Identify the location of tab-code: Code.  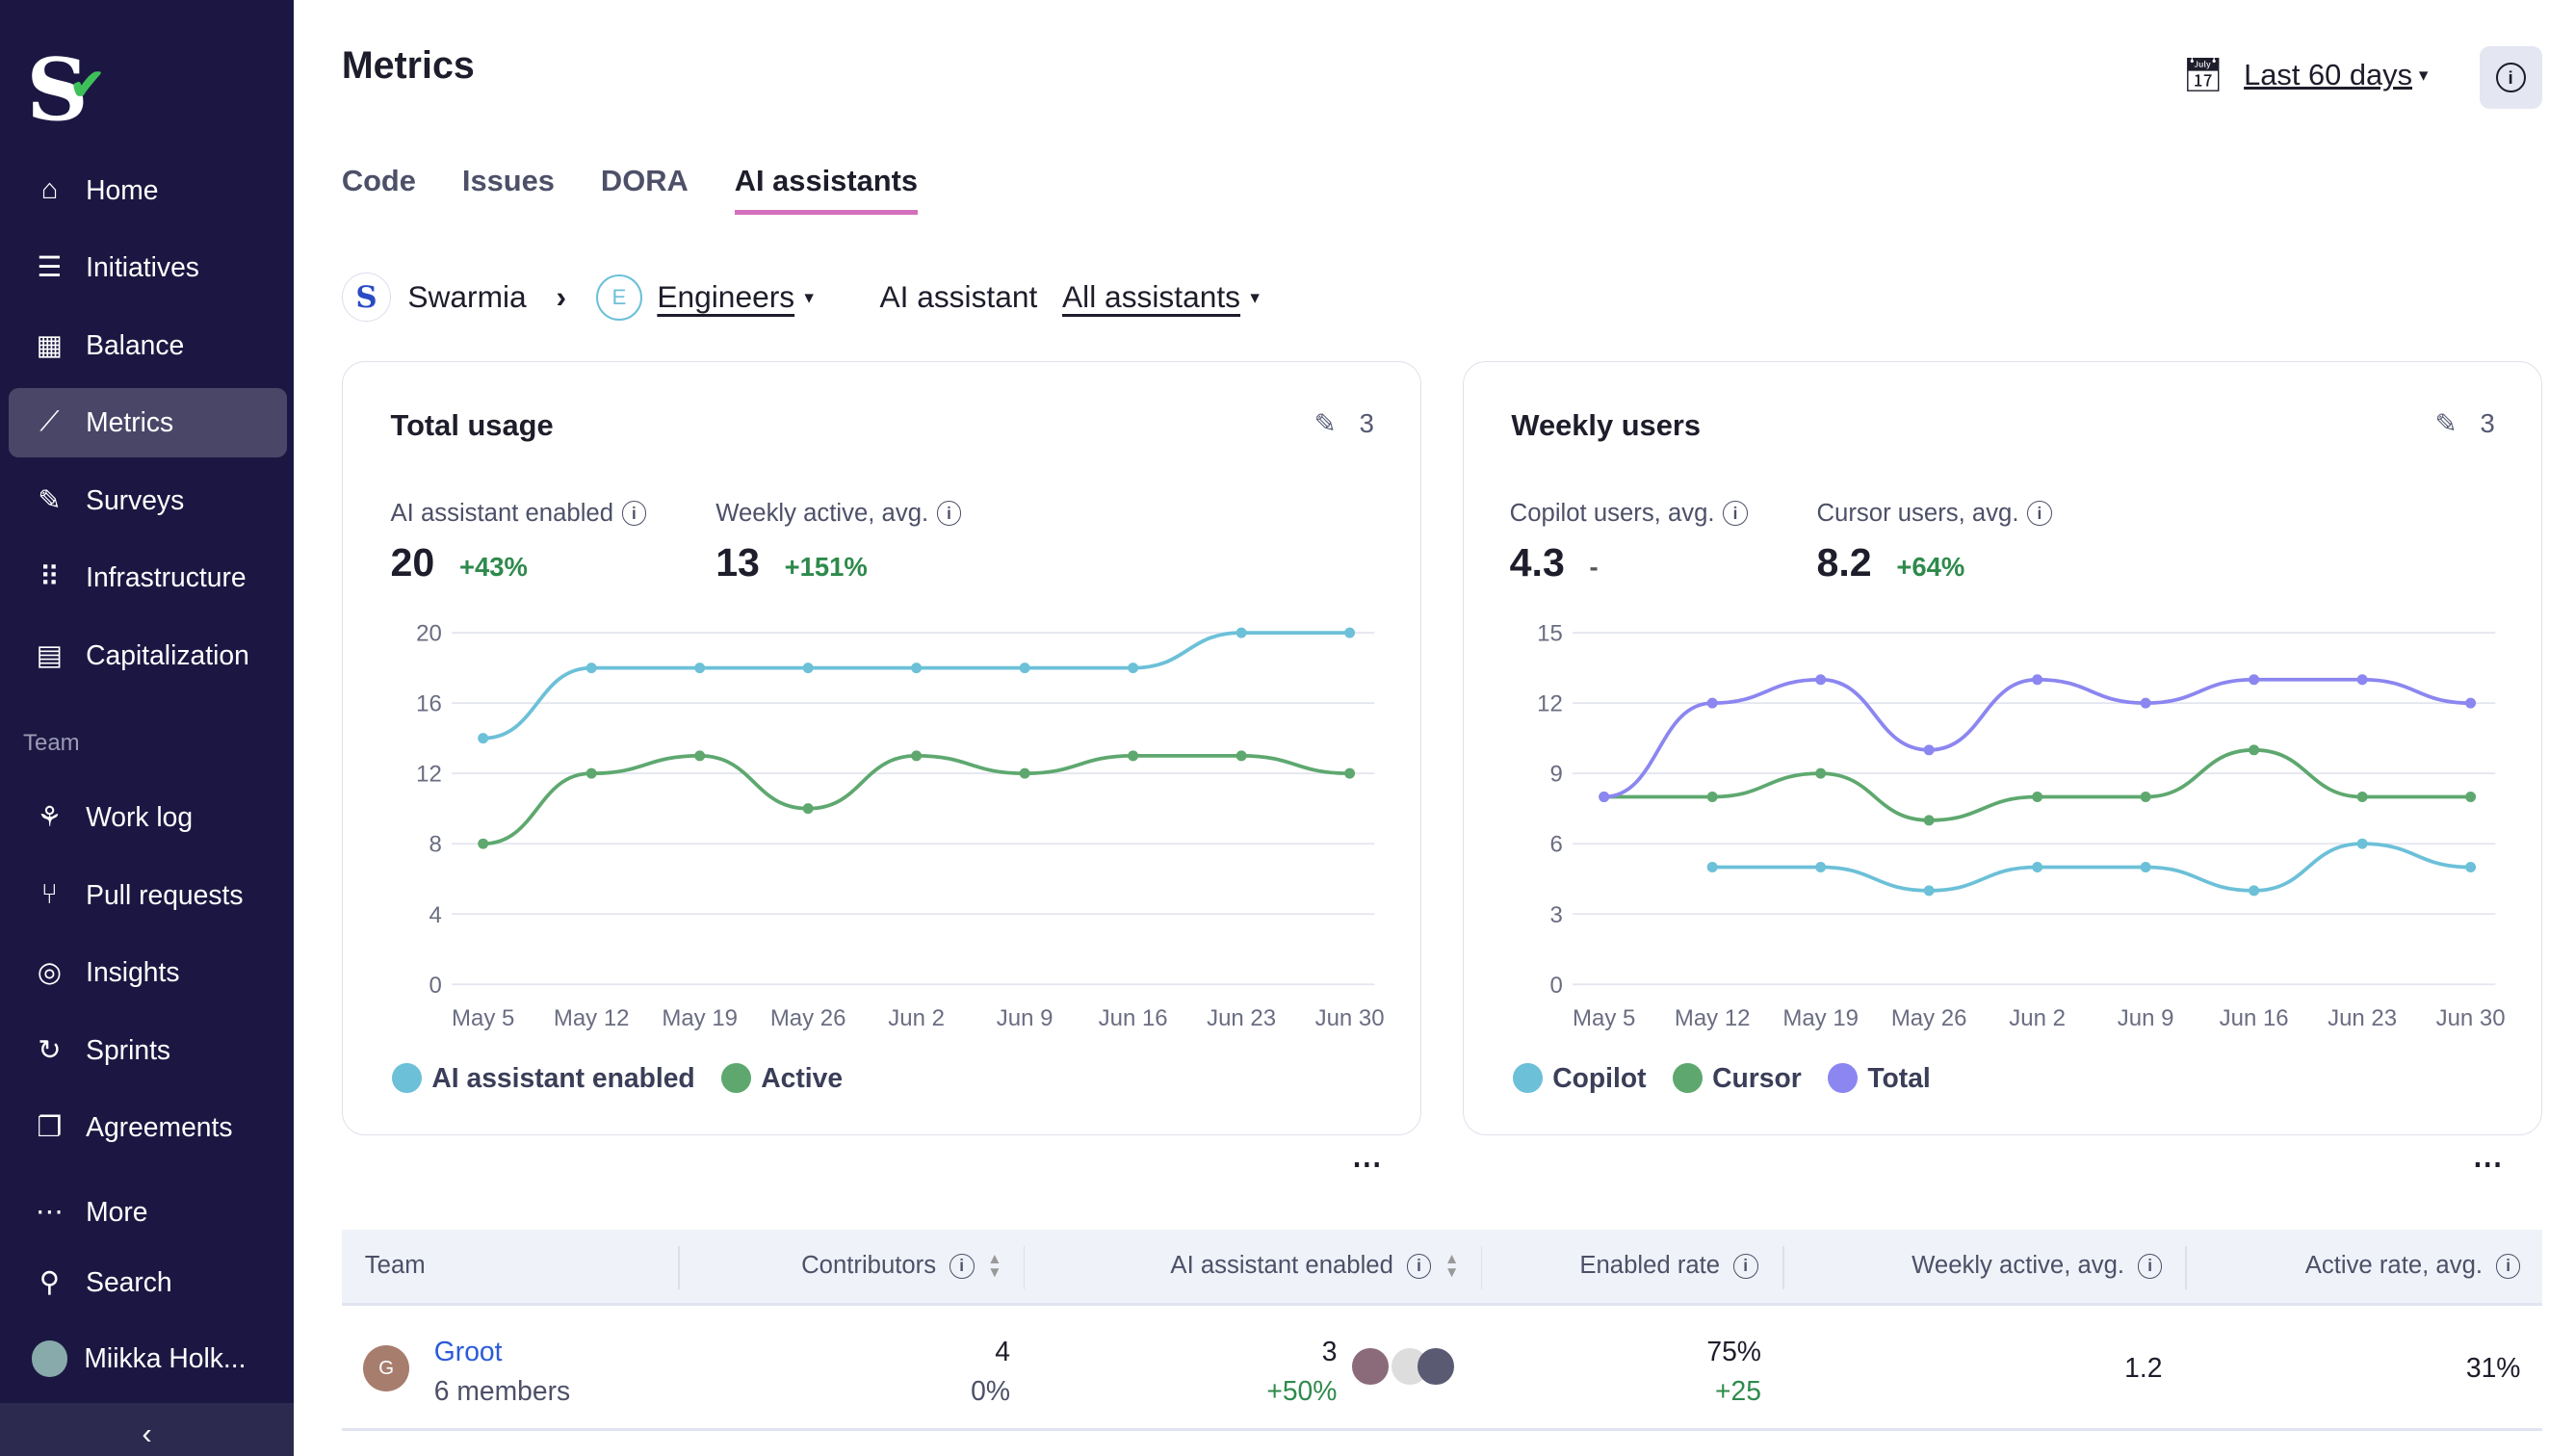
(378, 180).